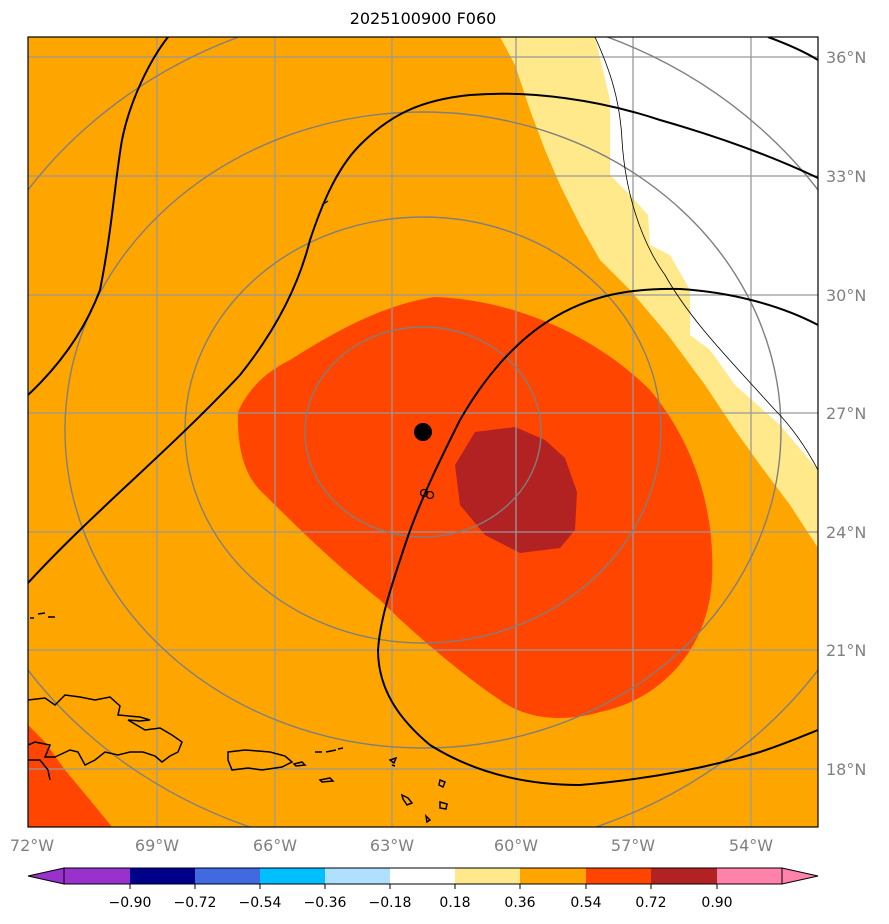  I want to click on colorbar-label: 0.18, so click(454, 903).